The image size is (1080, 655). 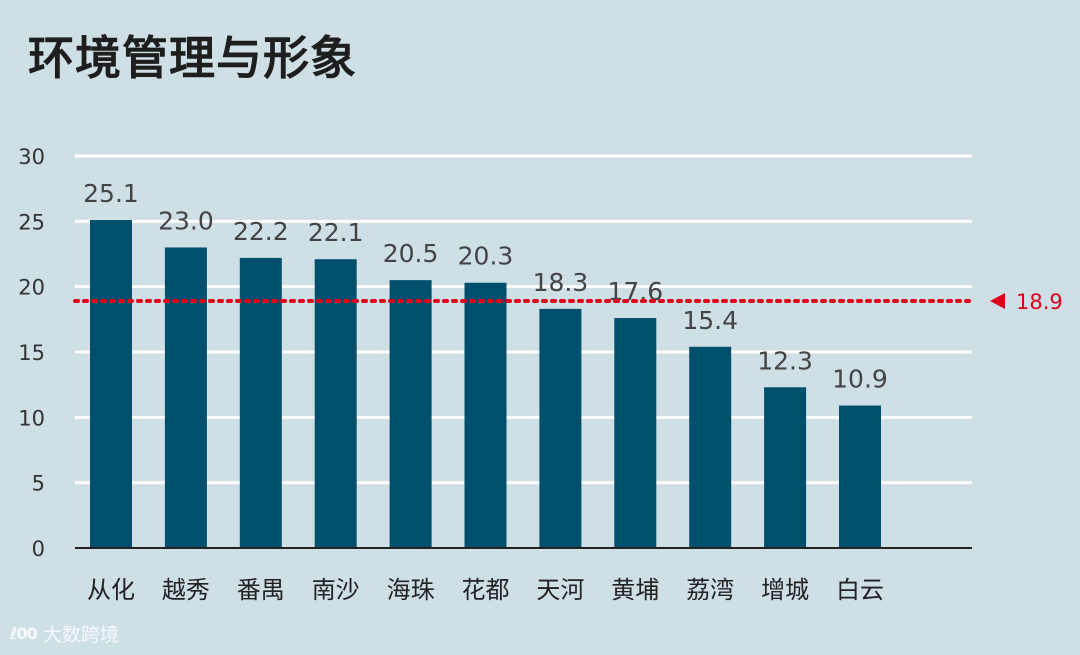 What do you see at coordinates (1039, 302) in the screenshot?
I see `reference-line-label: 18.9` at bounding box center [1039, 302].